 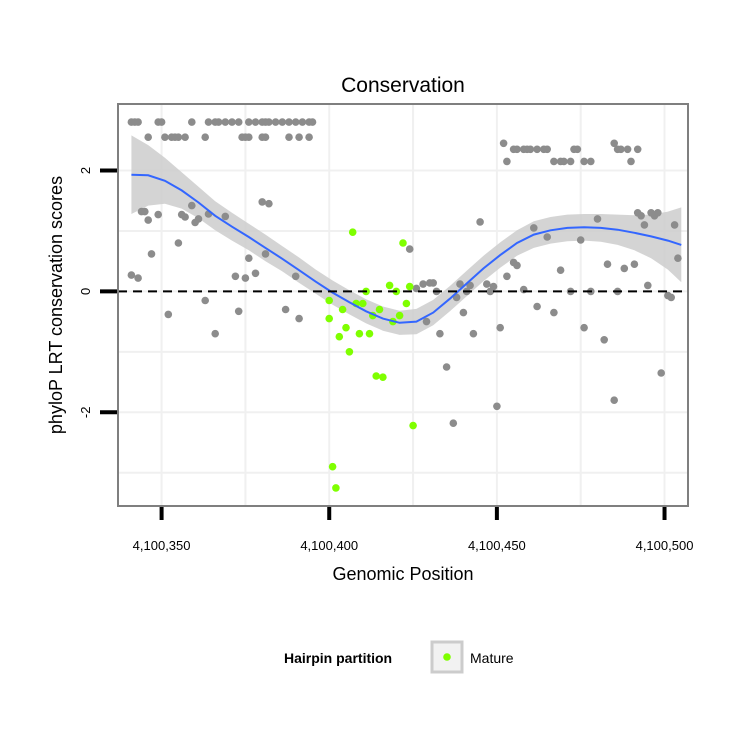 I want to click on legend-mature-swatch, so click(x=447, y=657).